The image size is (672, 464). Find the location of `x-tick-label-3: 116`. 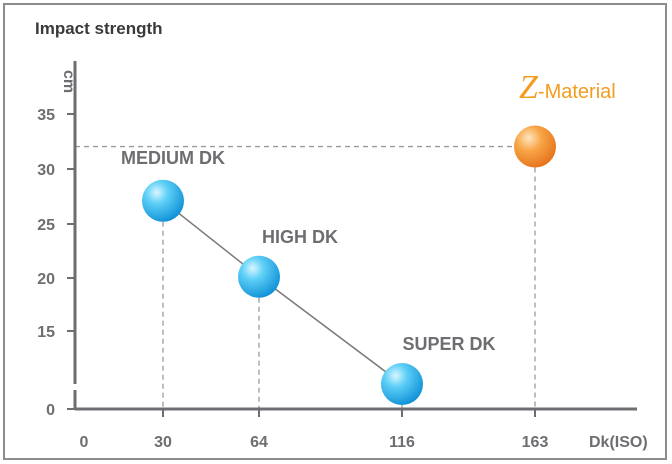

x-tick-label-3: 116 is located at coordinates (402, 442).